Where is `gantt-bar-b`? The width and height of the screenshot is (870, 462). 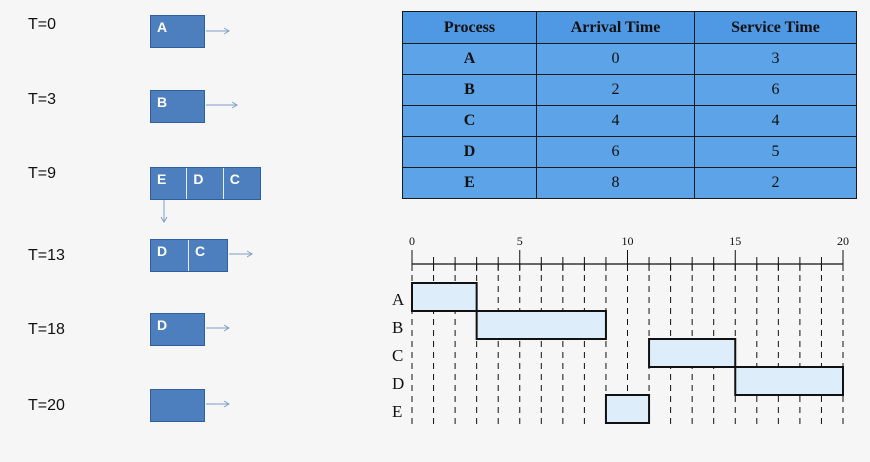 gantt-bar-b is located at coordinates (541, 325).